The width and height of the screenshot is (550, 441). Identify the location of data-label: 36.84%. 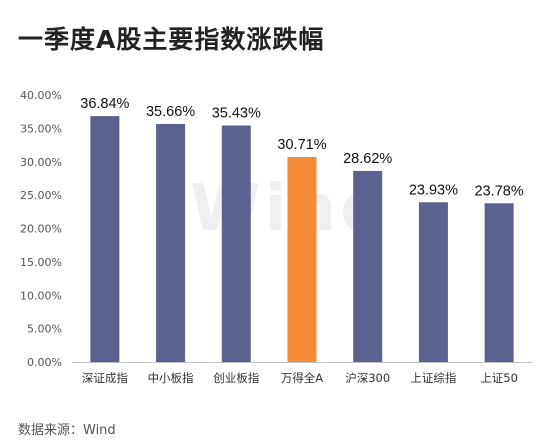
(104, 104).